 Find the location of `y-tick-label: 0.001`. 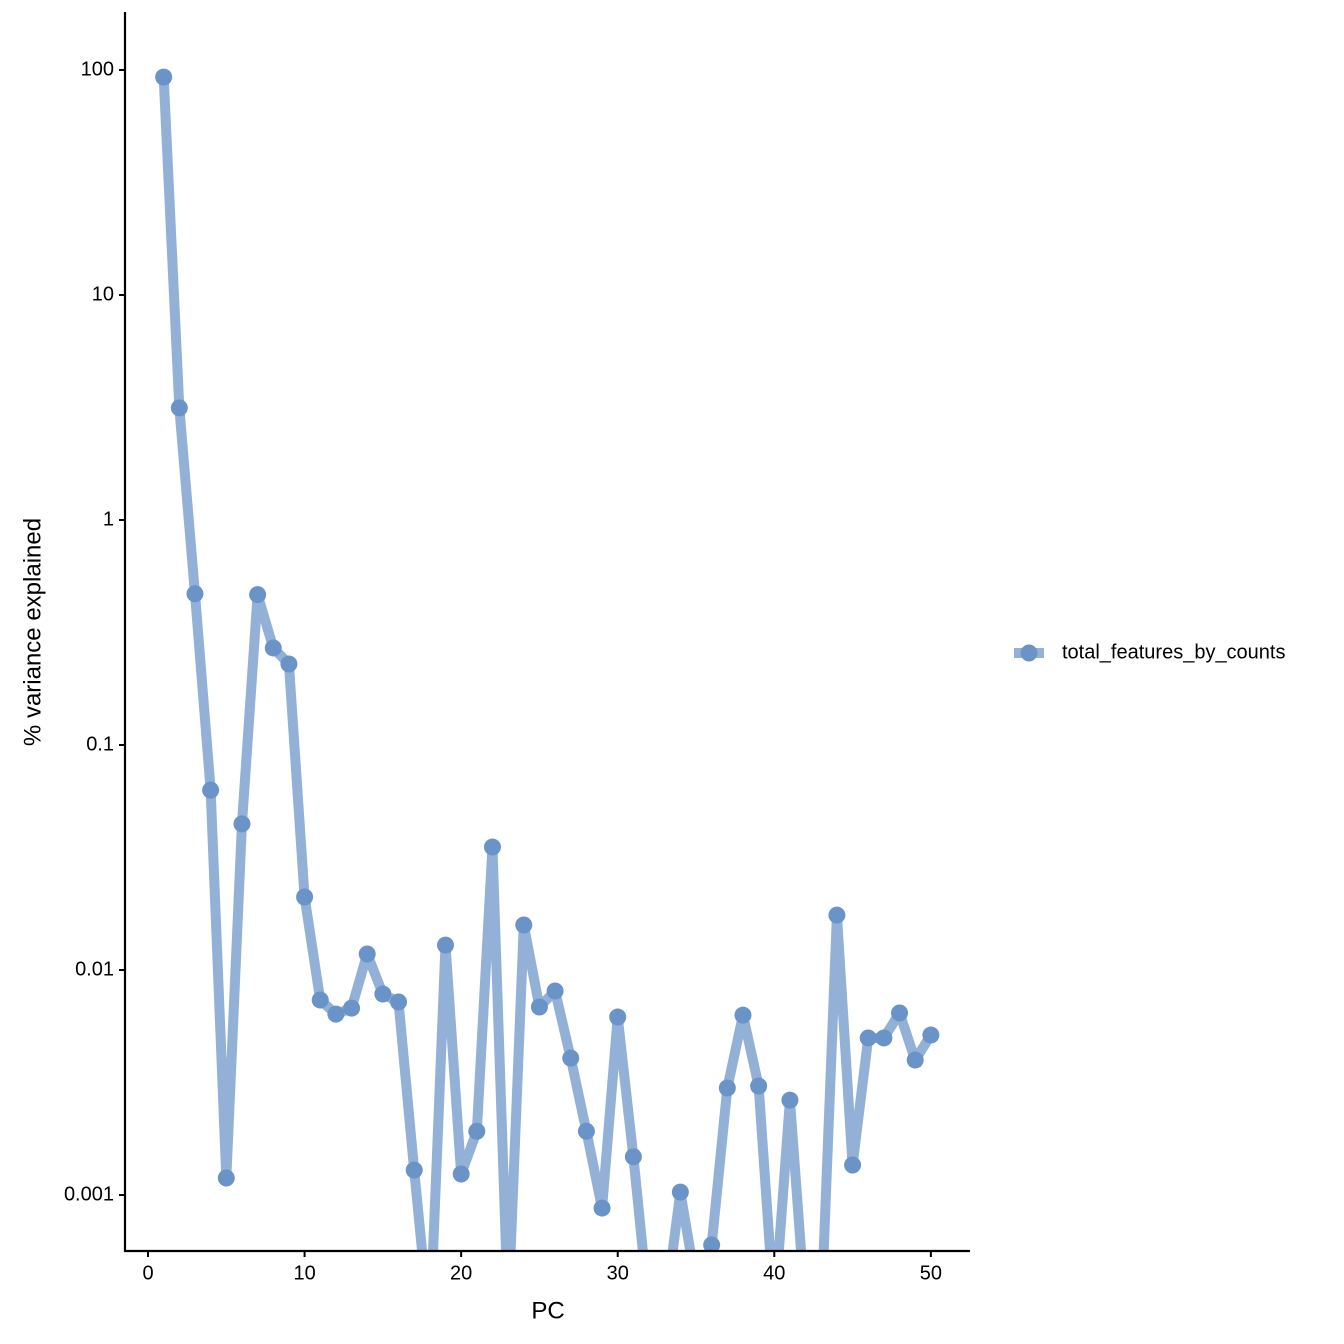

y-tick-label: 0.001 is located at coordinates (89, 1194).